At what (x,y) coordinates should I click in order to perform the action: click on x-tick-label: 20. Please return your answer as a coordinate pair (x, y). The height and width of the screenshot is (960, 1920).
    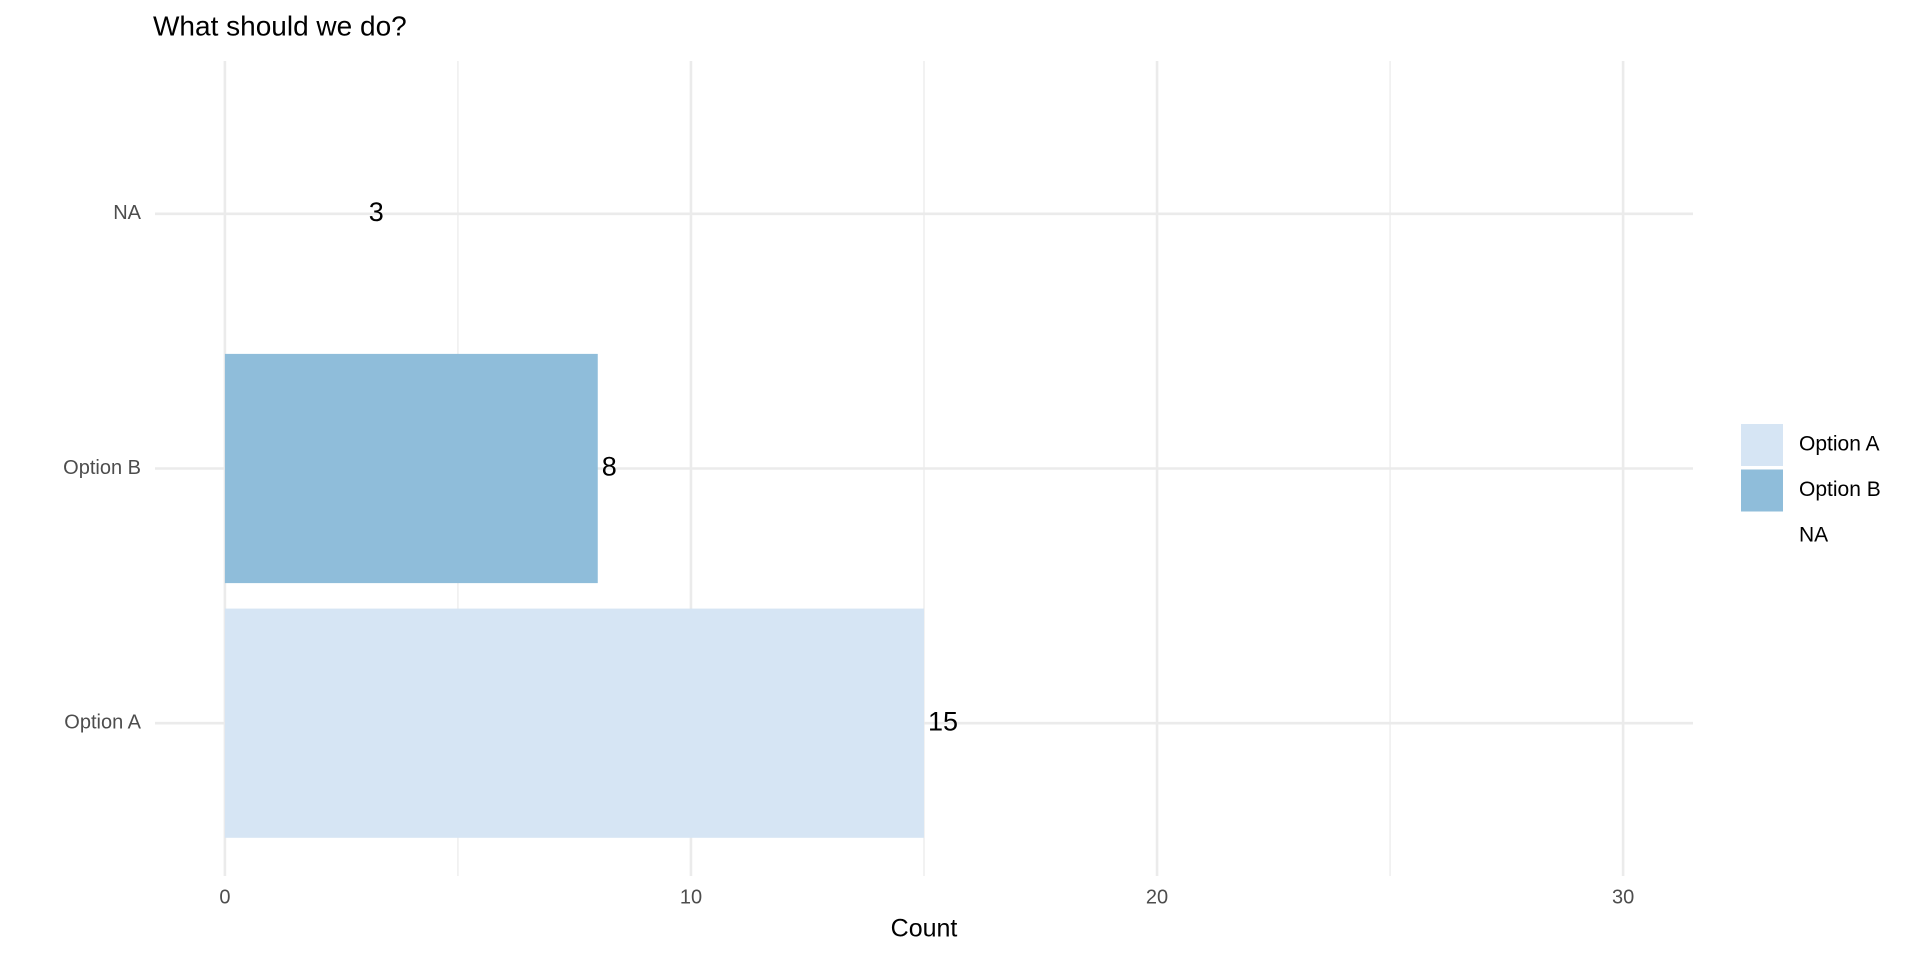
    Looking at the image, I should click on (1157, 897).